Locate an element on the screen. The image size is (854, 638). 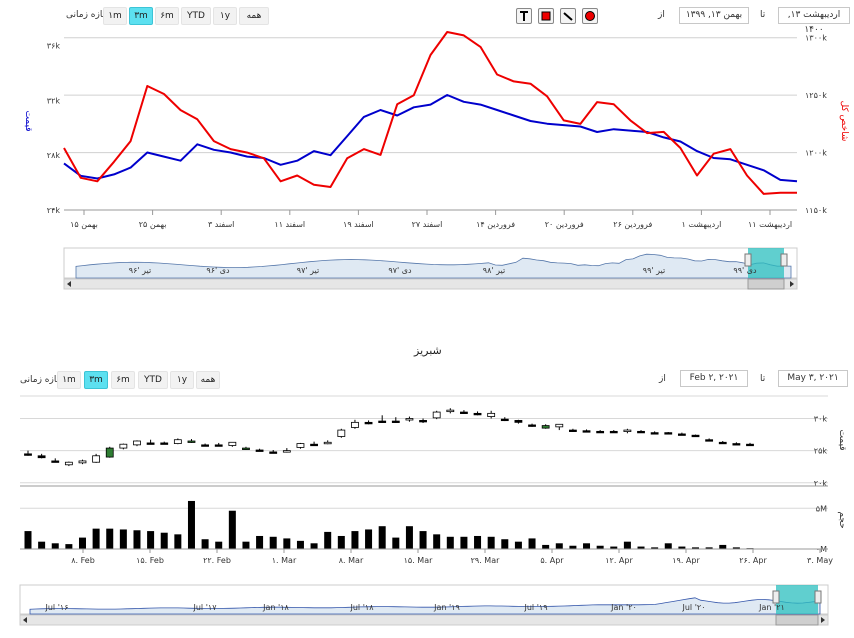
scroll-right-arrow-icon is located at coordinates (792, 284).